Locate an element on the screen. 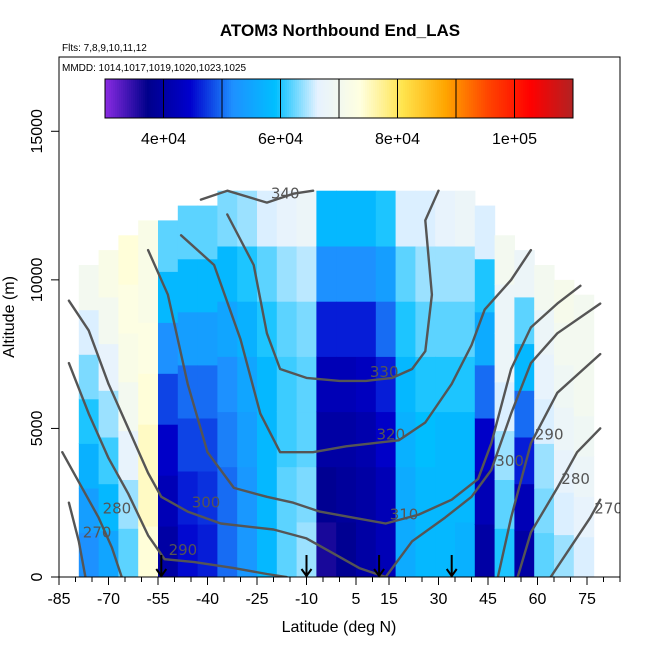 The image size is (650, 650). x-tick-label: -40 is located at coordinates (207, 599).